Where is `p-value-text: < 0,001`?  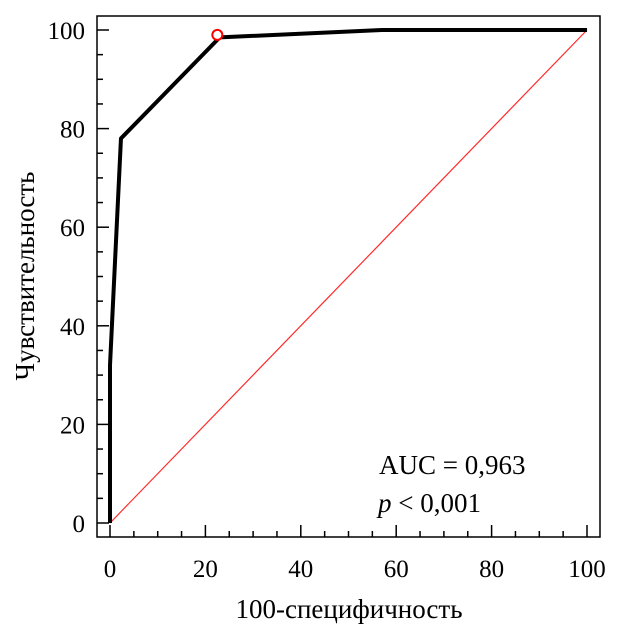
p-value-text: < 0,001 is located at coordinates (436, 503).